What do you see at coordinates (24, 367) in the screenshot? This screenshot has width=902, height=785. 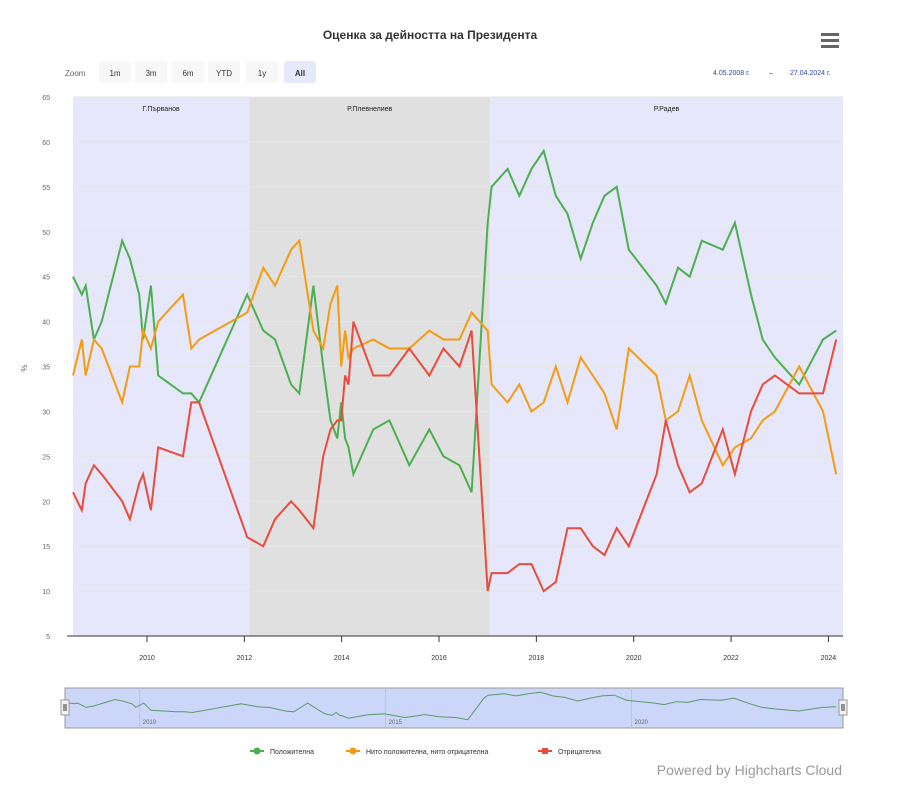 I see `y-axis-label: %` at bounding box center [24, 367].